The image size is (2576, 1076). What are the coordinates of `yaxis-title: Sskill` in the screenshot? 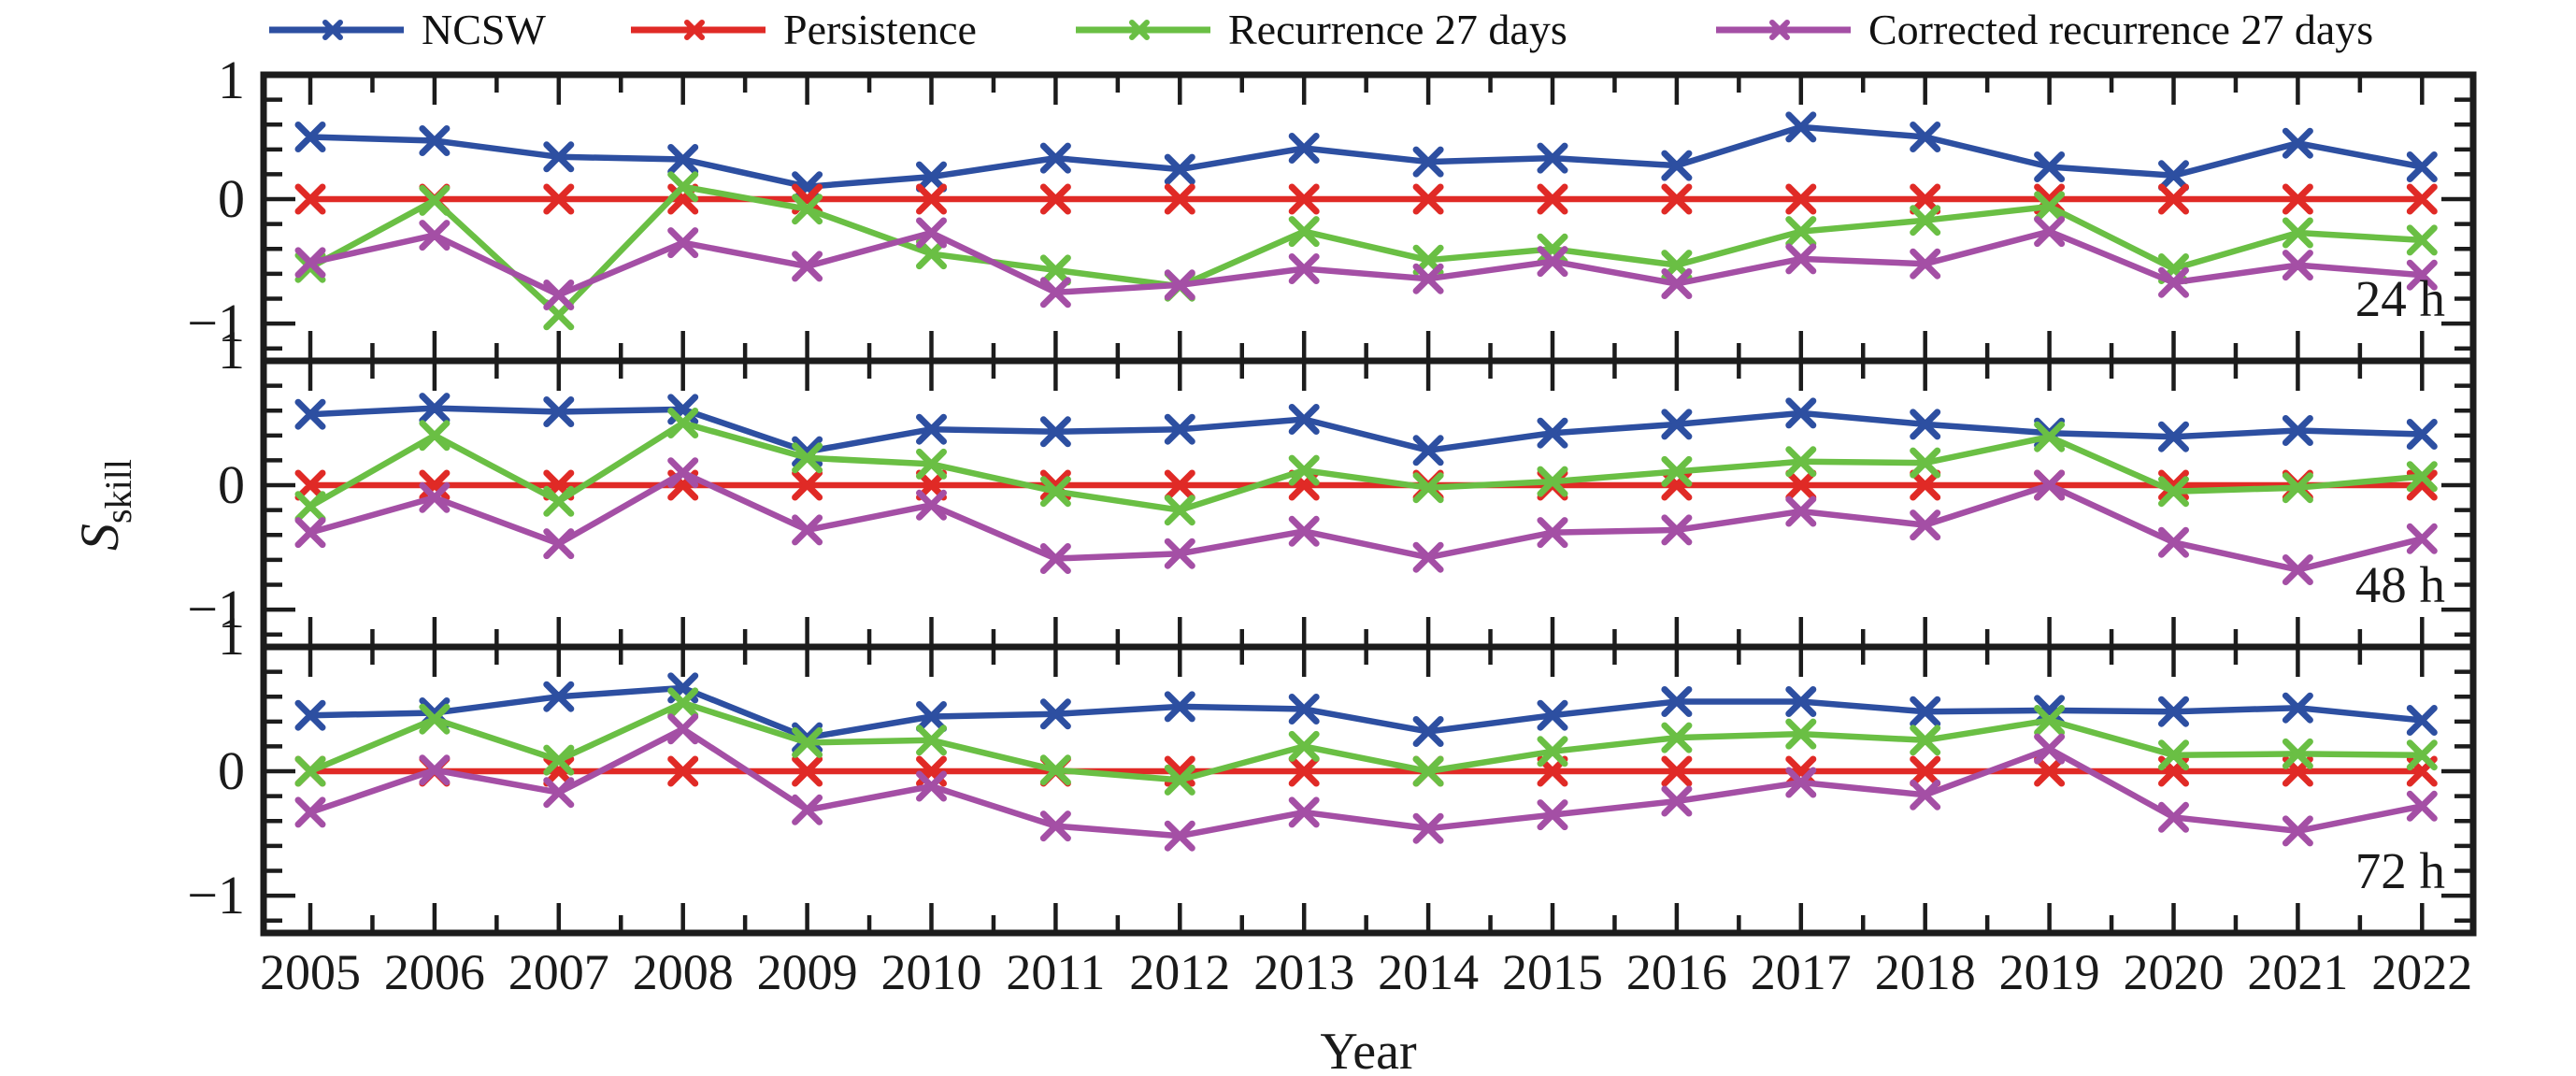 It's located at (104, 505).